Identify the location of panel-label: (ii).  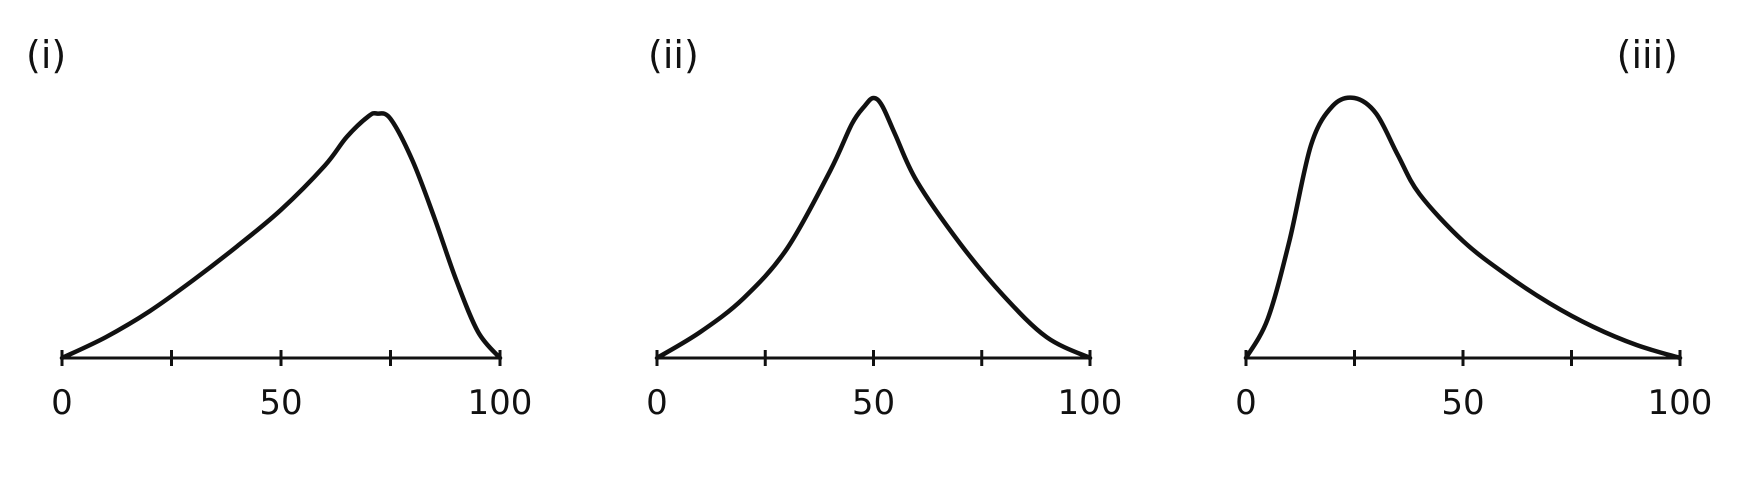
(673, 55).